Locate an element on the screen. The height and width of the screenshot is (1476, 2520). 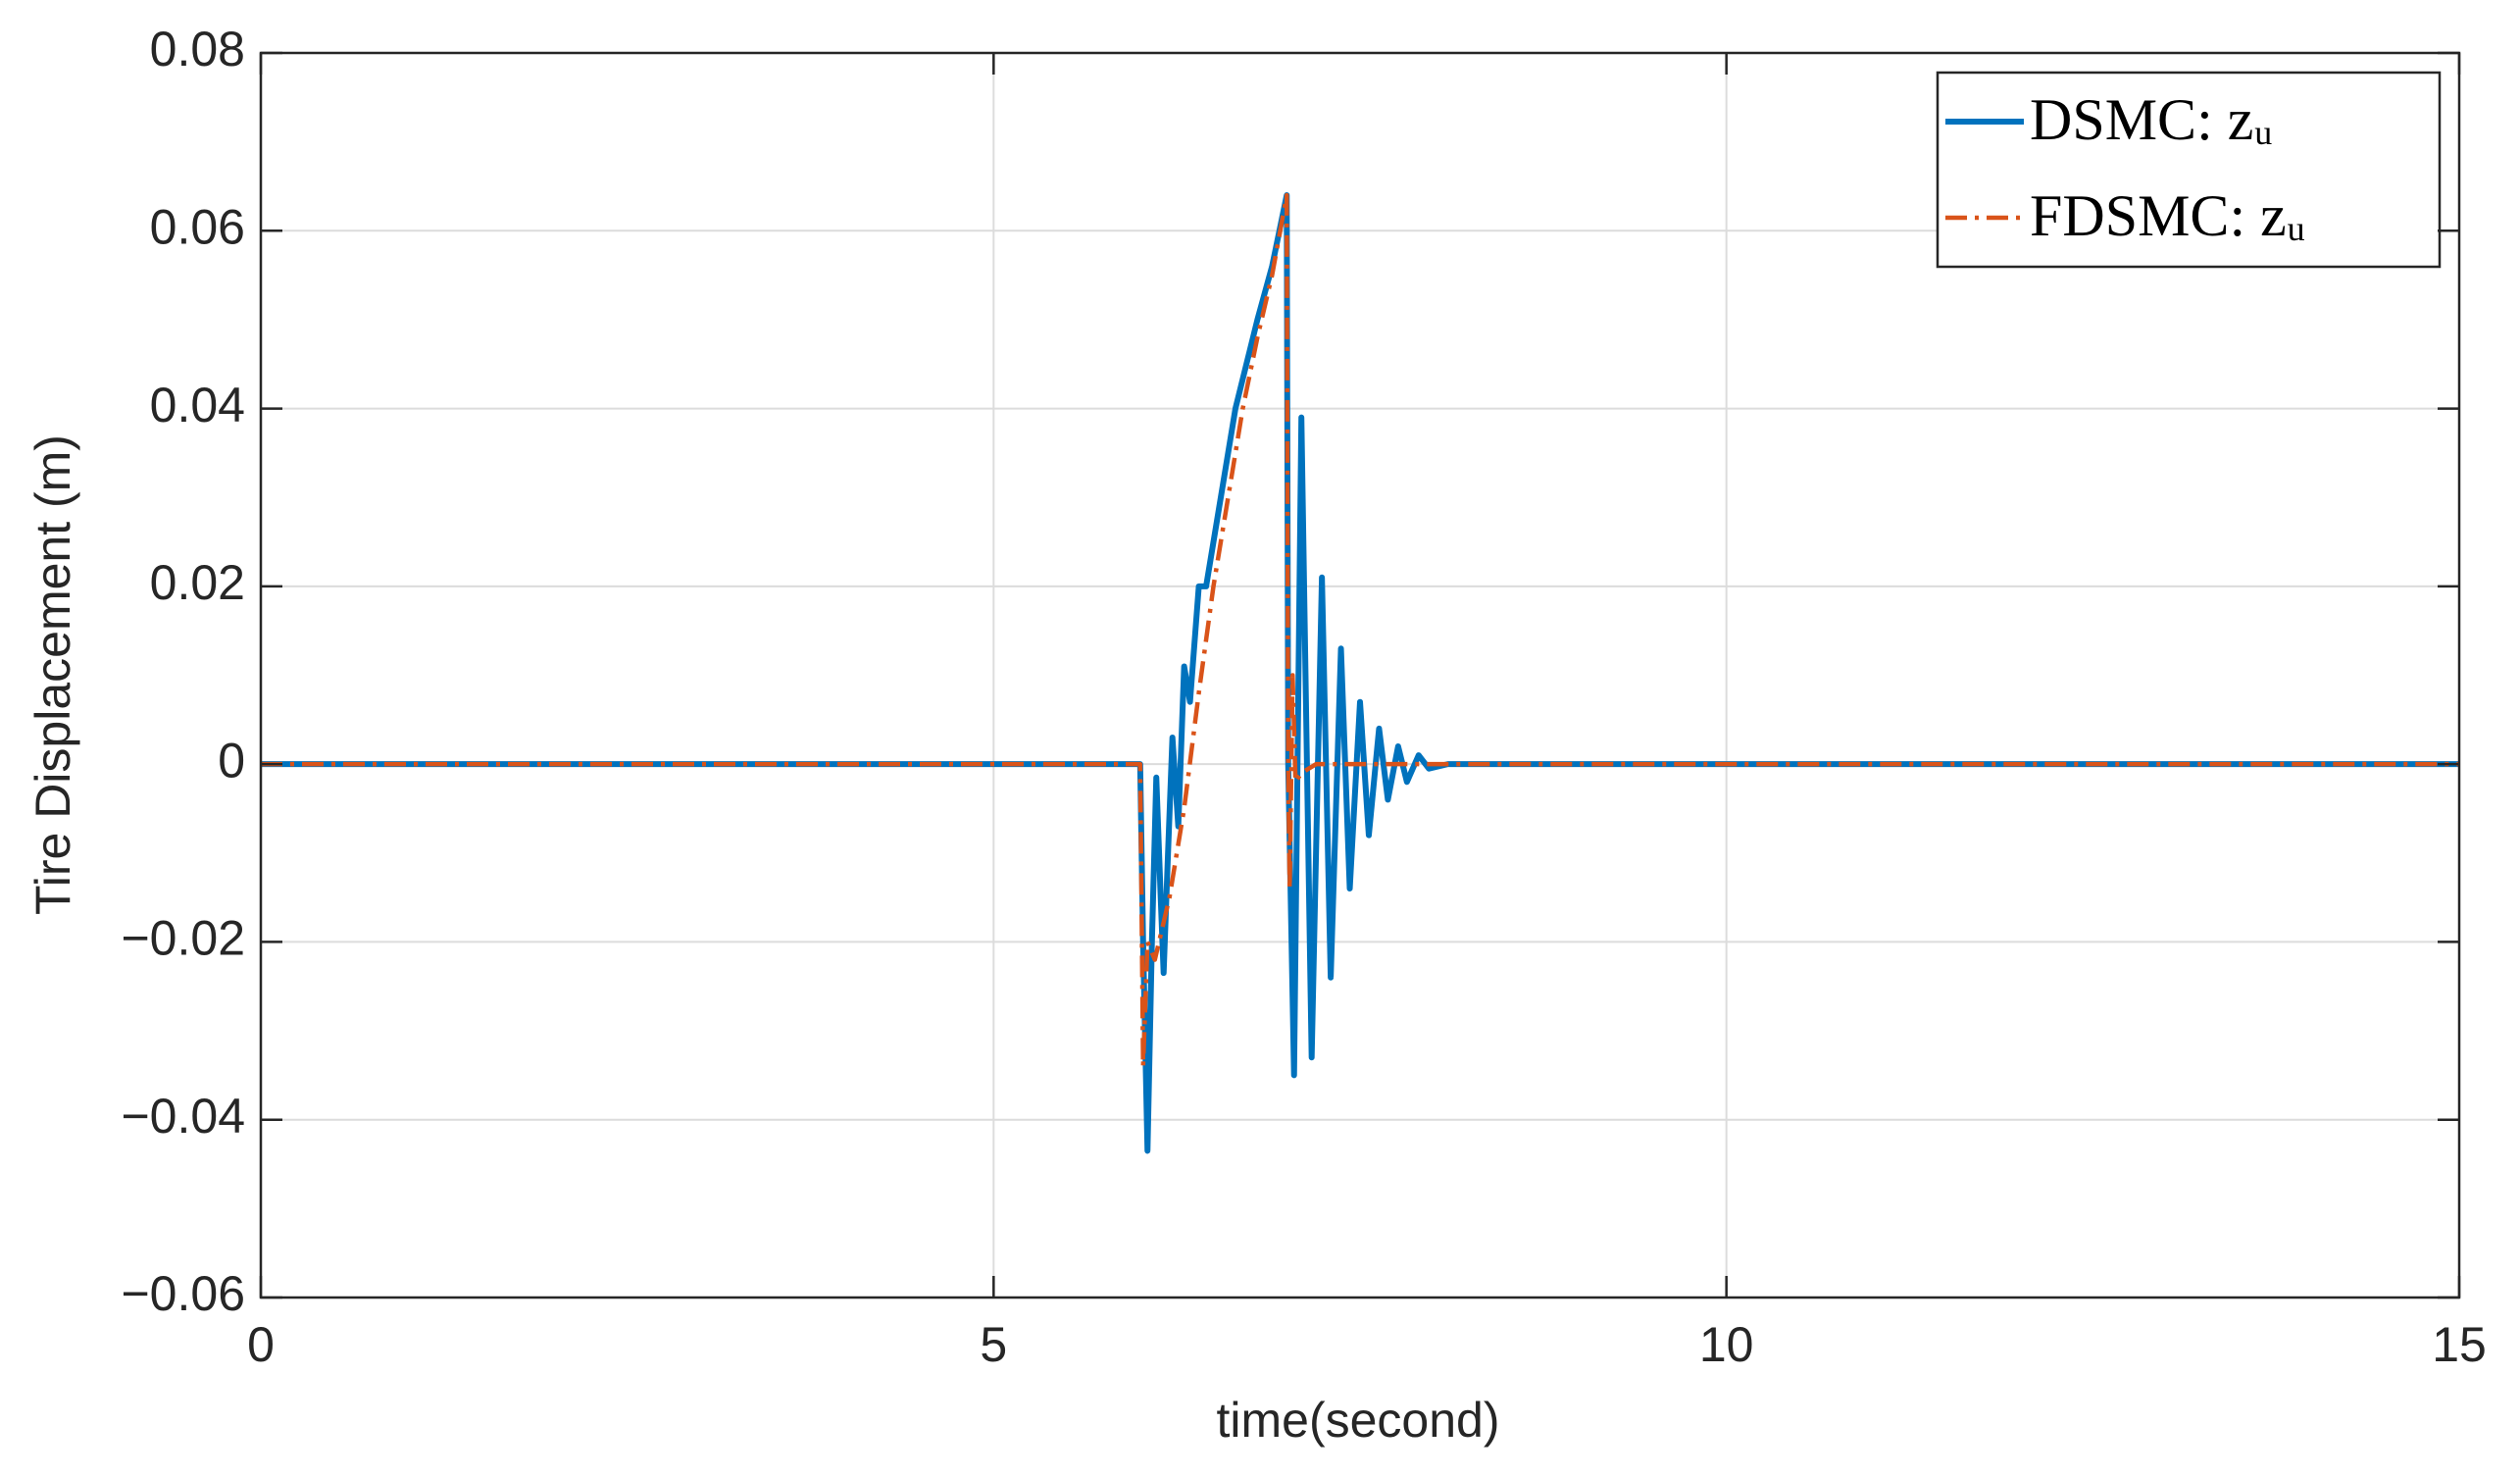
legend-box is located at coordinates (2189, 170).